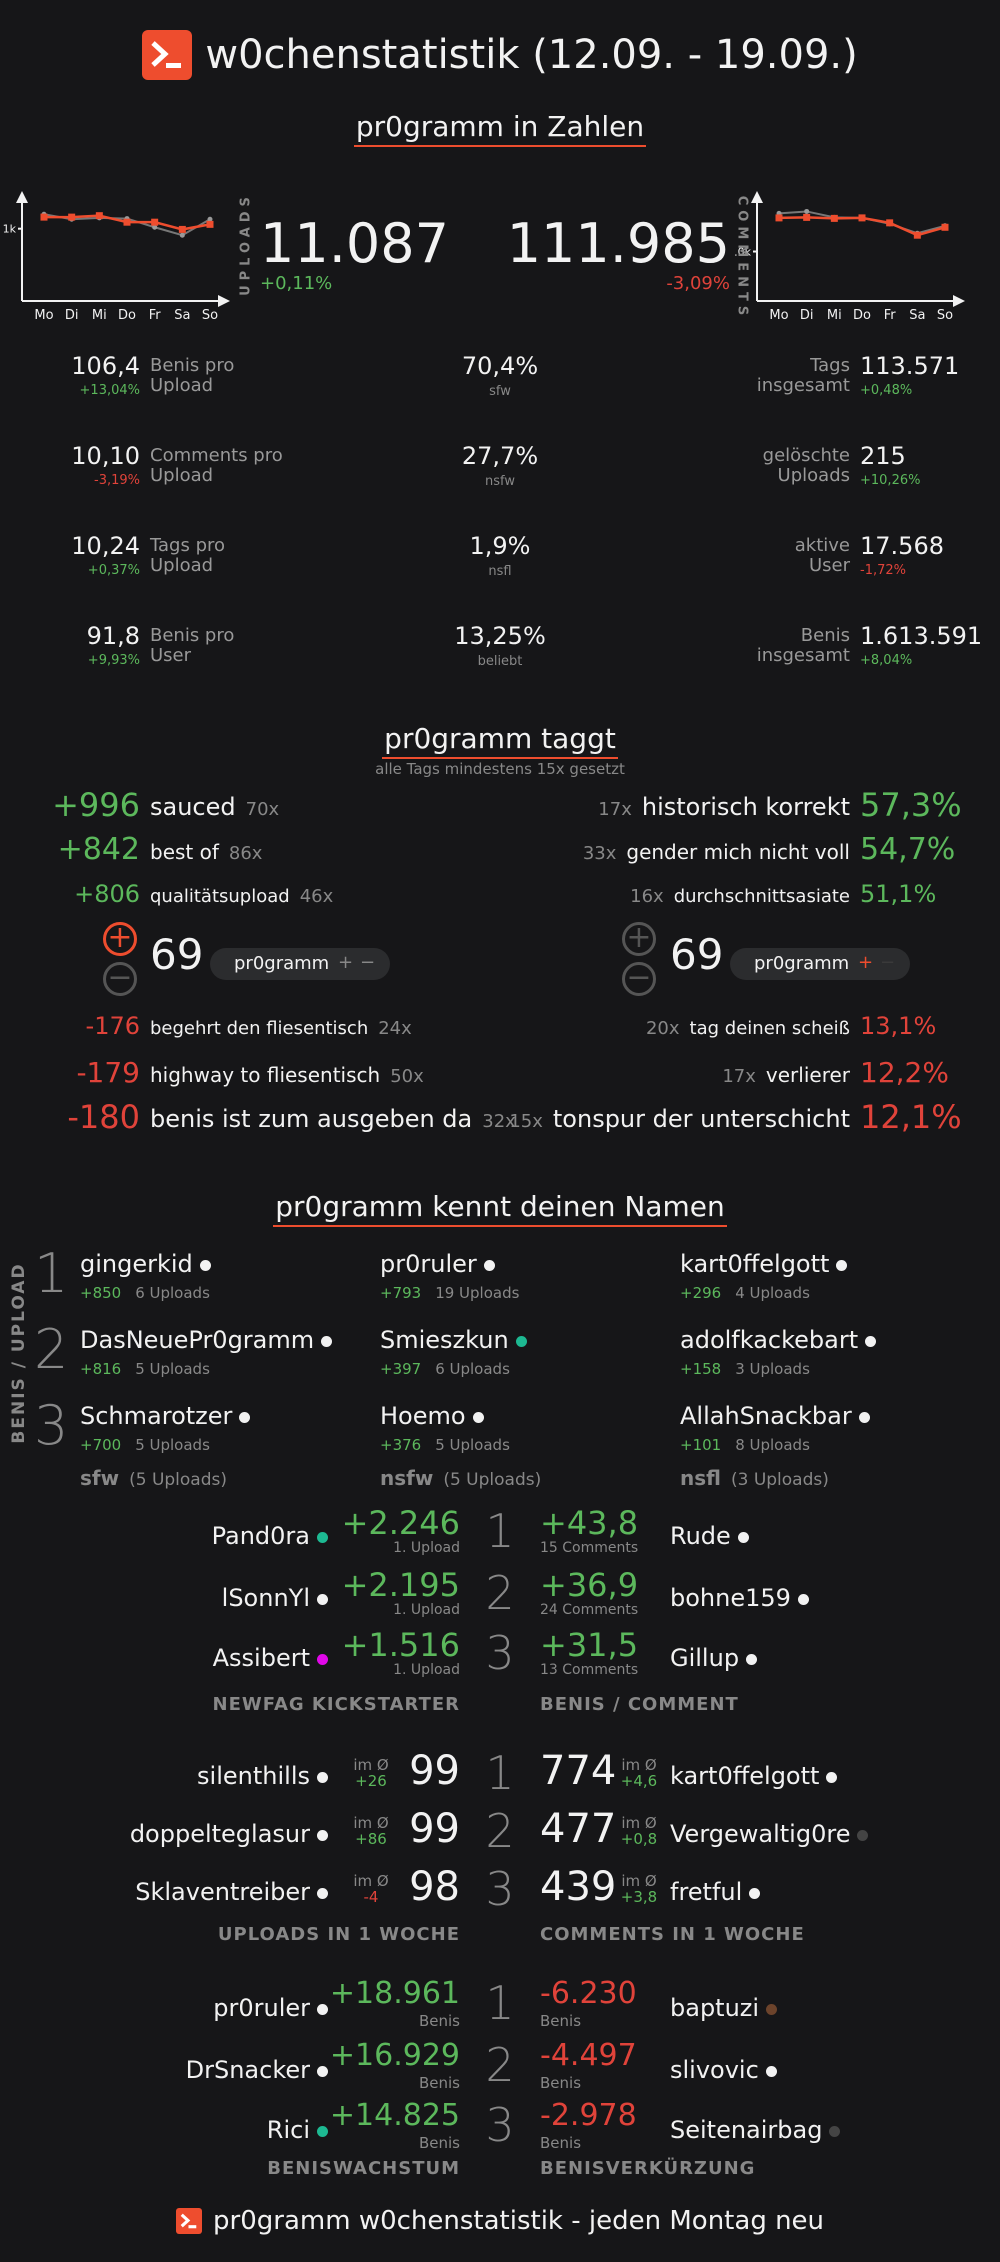  I want to click on count-value: 99, so click(434, 1829).